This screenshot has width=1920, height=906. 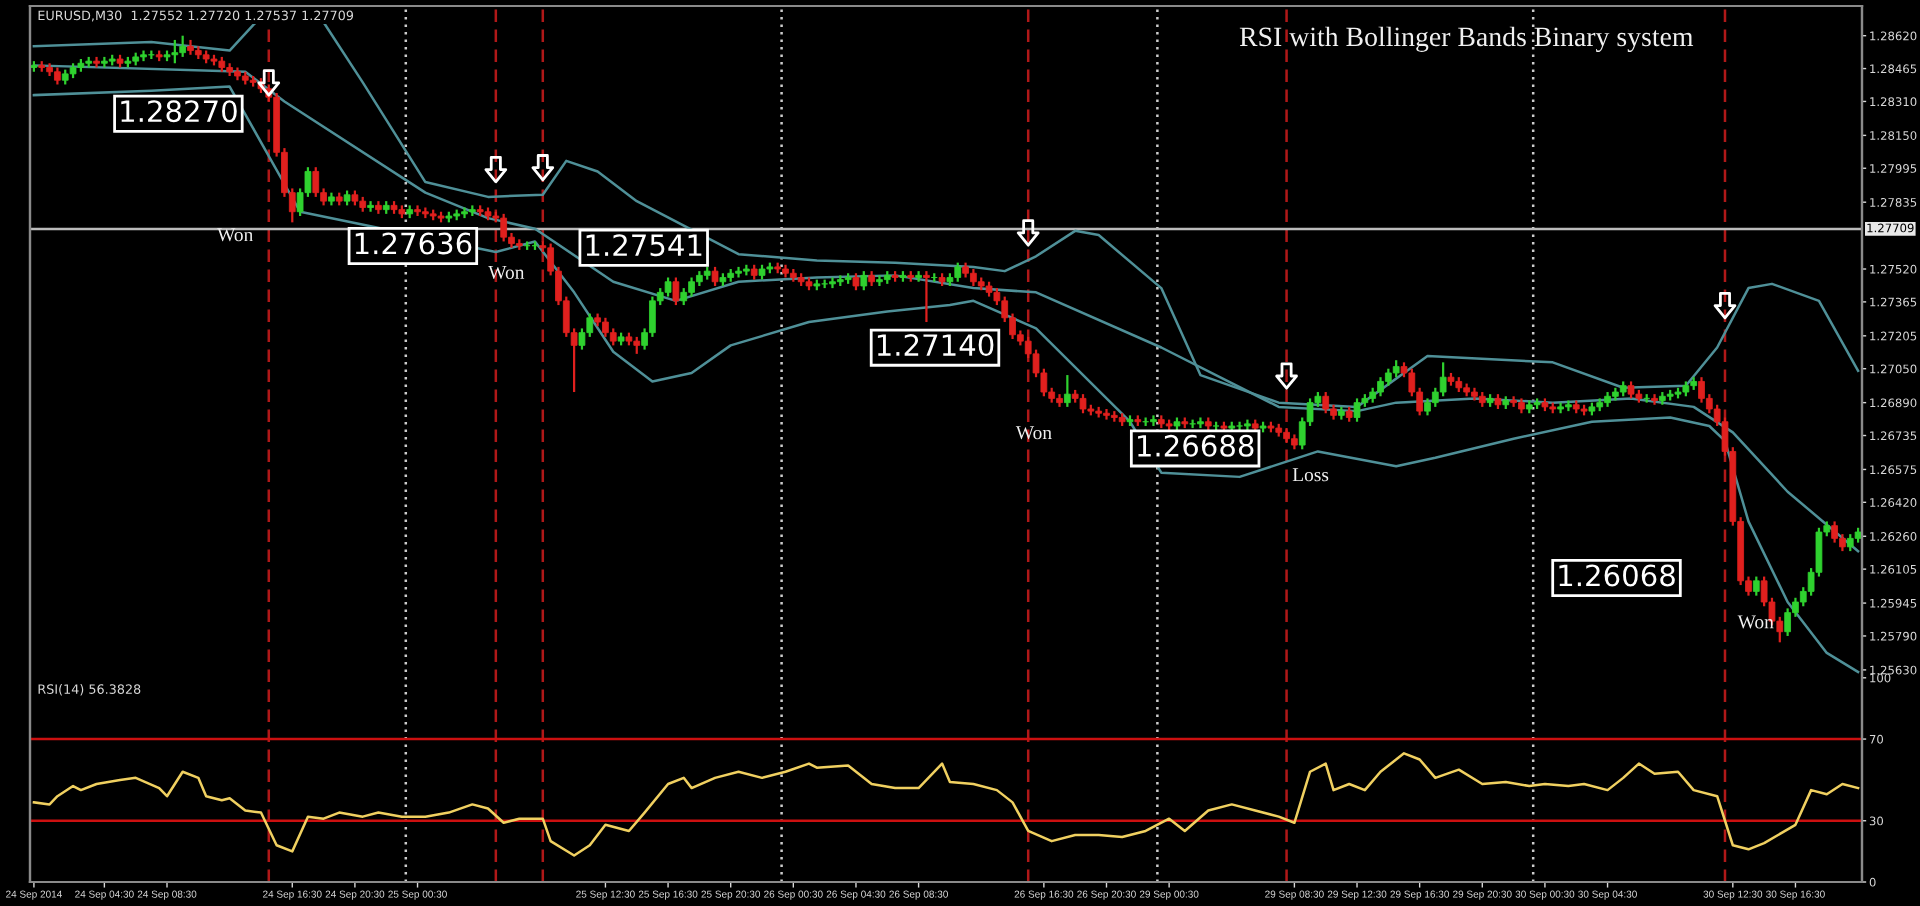 I want to click on text: RSI with Bollinger Bands Binary system, so click(x=1466, y=39).